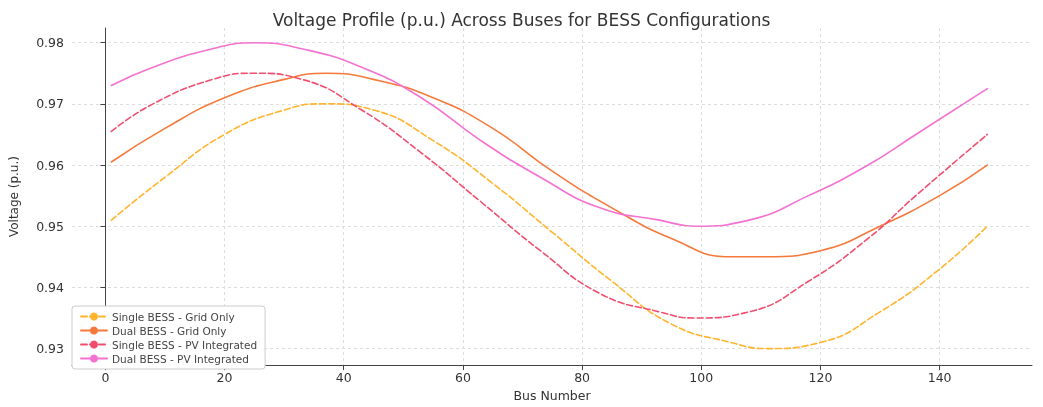 The width and height of the screenshot is (1043, 407). What do you see at coordinates (185, 344) in the screenshot?
I see `legend-label: Single BESS - PV Integrated` at bounding box center [185, 344].